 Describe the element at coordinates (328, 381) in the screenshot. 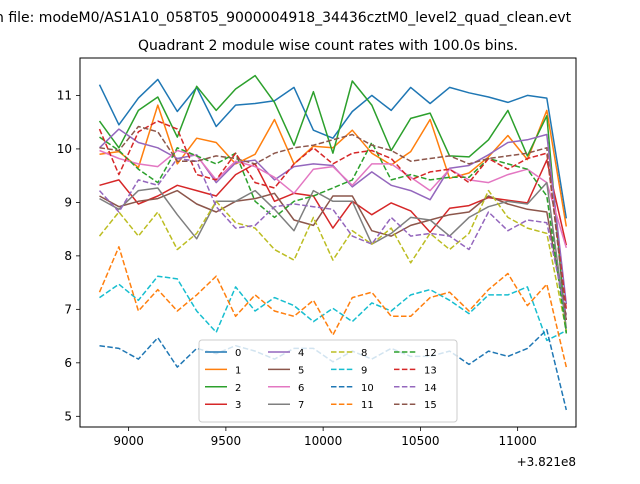

I see `legend-box` at that location.